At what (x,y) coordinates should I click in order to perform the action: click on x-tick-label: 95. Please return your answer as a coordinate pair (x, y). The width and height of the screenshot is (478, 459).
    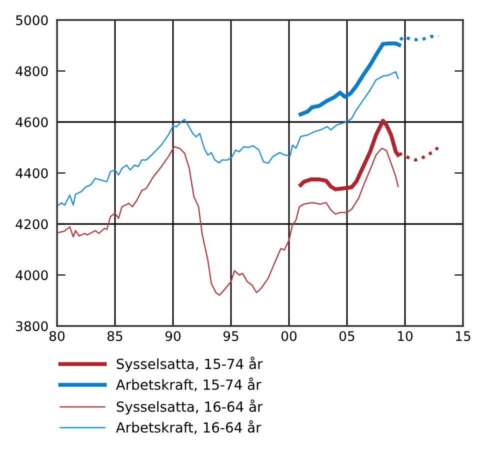
    Looking at the image, I should click on (230, 336).